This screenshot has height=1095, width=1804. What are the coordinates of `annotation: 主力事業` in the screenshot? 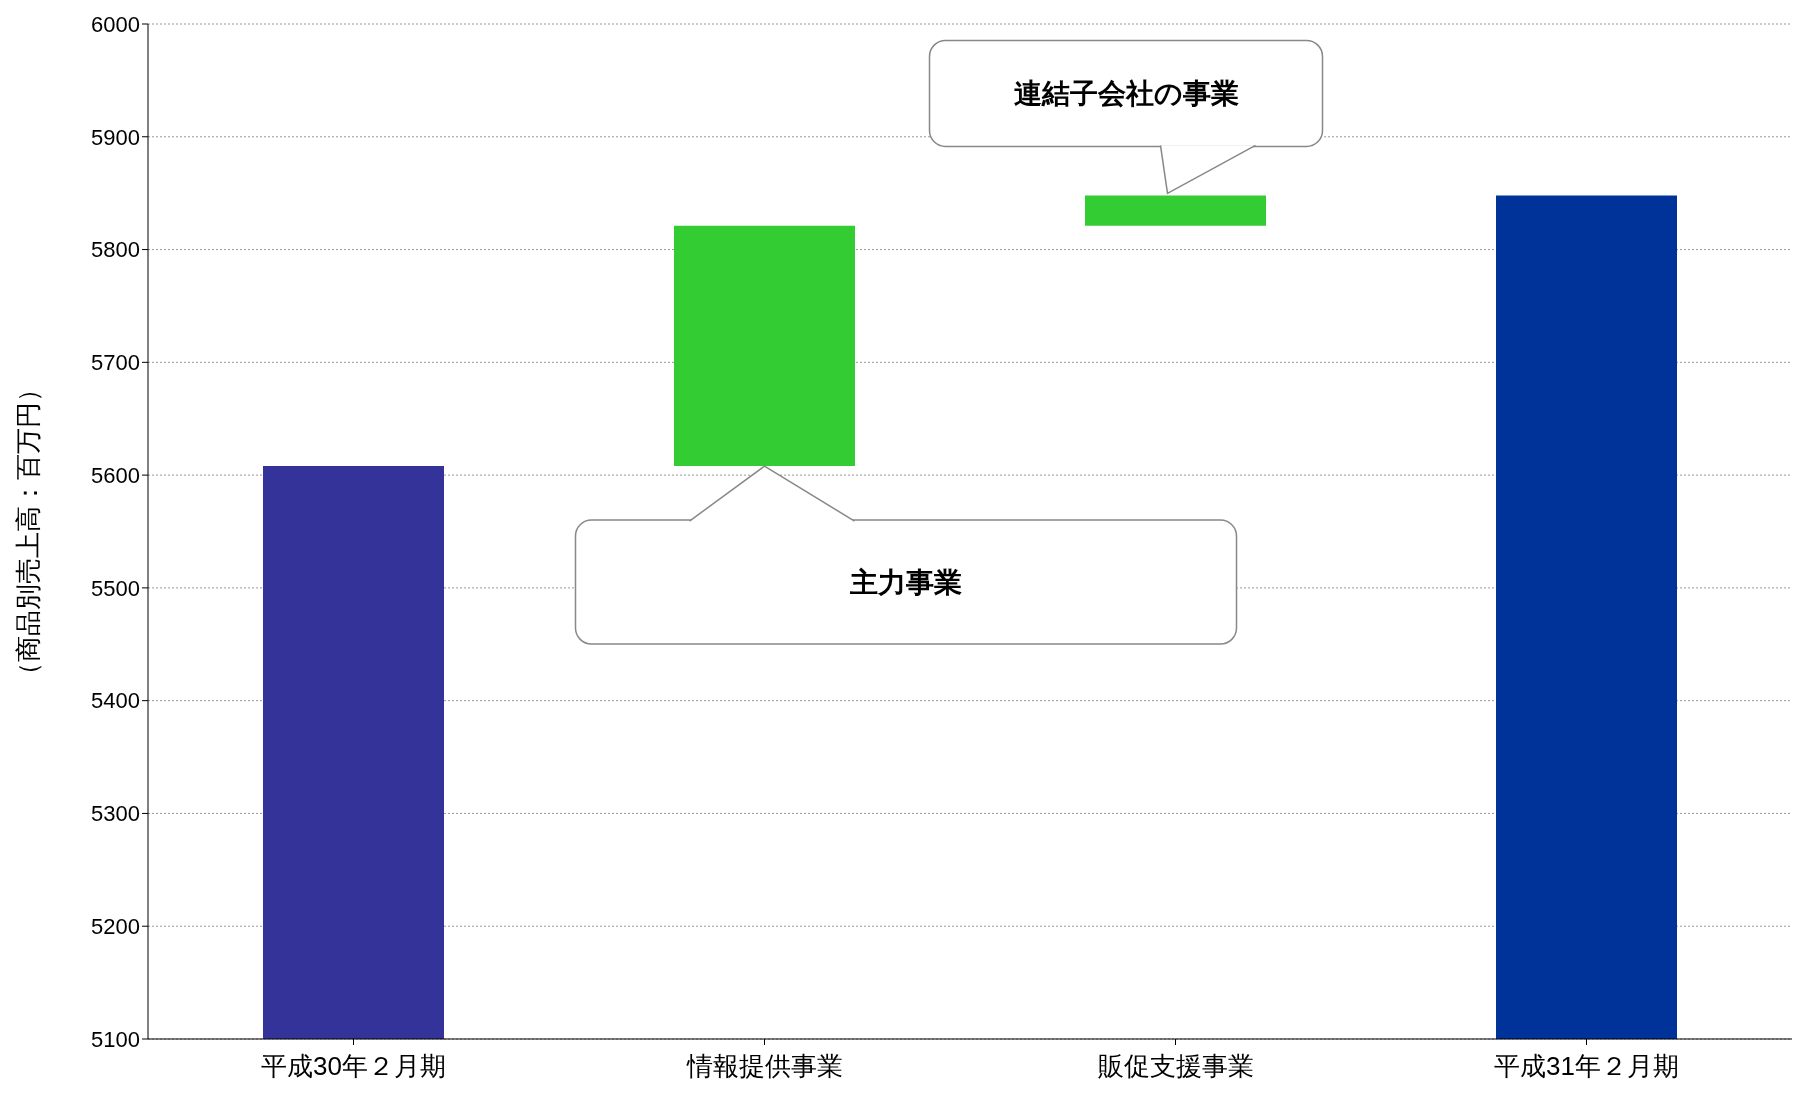 It's located at (905, 583).